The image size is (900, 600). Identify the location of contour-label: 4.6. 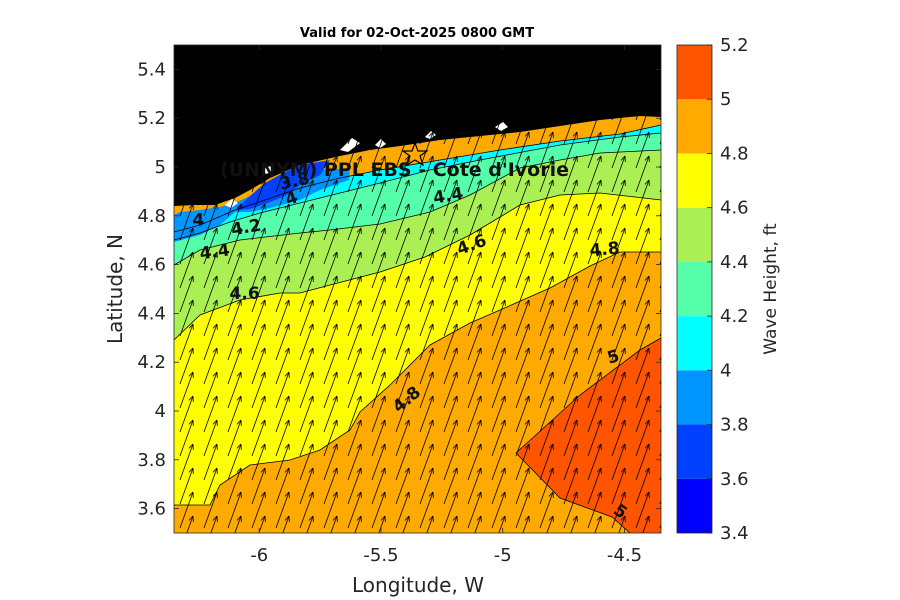
(245, 294).